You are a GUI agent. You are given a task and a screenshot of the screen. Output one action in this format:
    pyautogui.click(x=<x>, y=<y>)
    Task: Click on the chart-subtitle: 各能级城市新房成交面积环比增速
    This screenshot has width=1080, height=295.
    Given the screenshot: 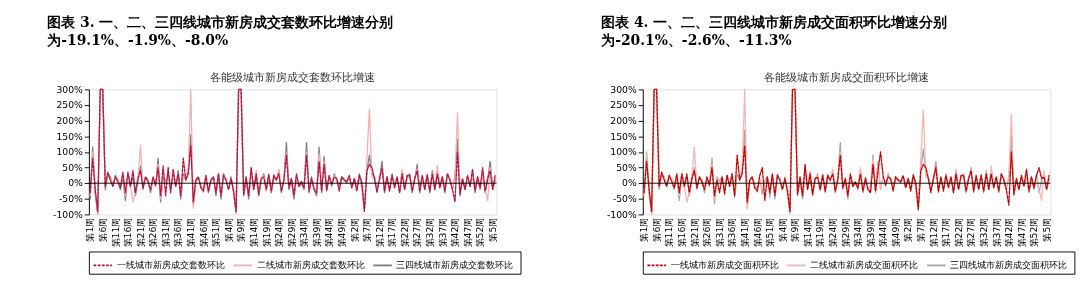 What is the action you would take?
    pyautogui.click(x=847, y=78)
    